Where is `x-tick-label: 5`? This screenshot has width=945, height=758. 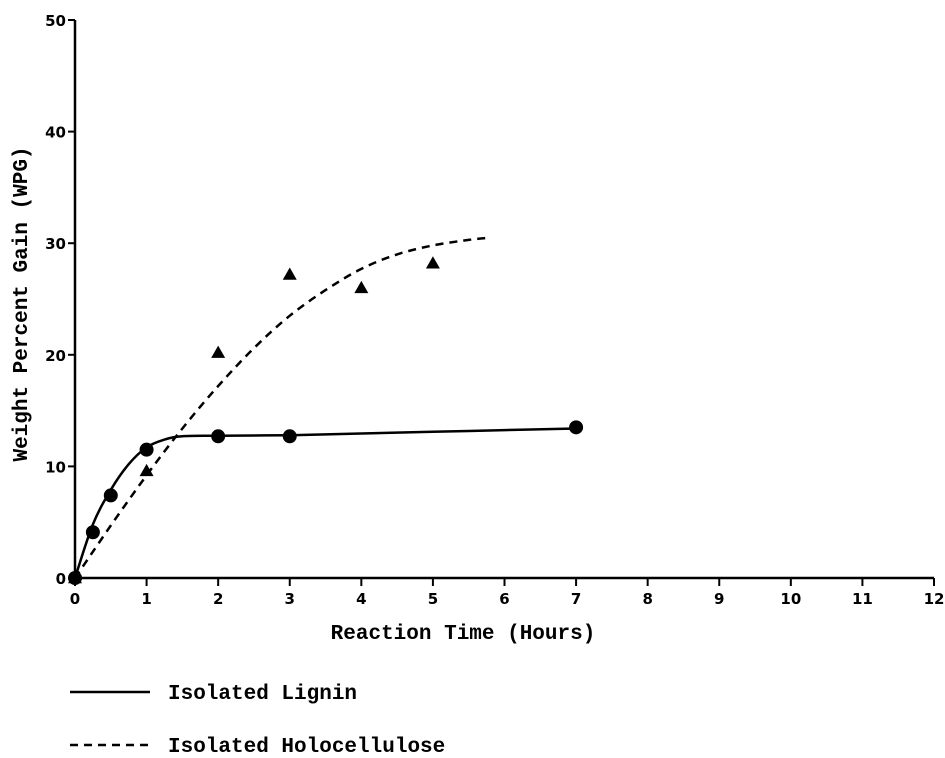 x-tick-label: 5 is located at coordinates (433, 599).